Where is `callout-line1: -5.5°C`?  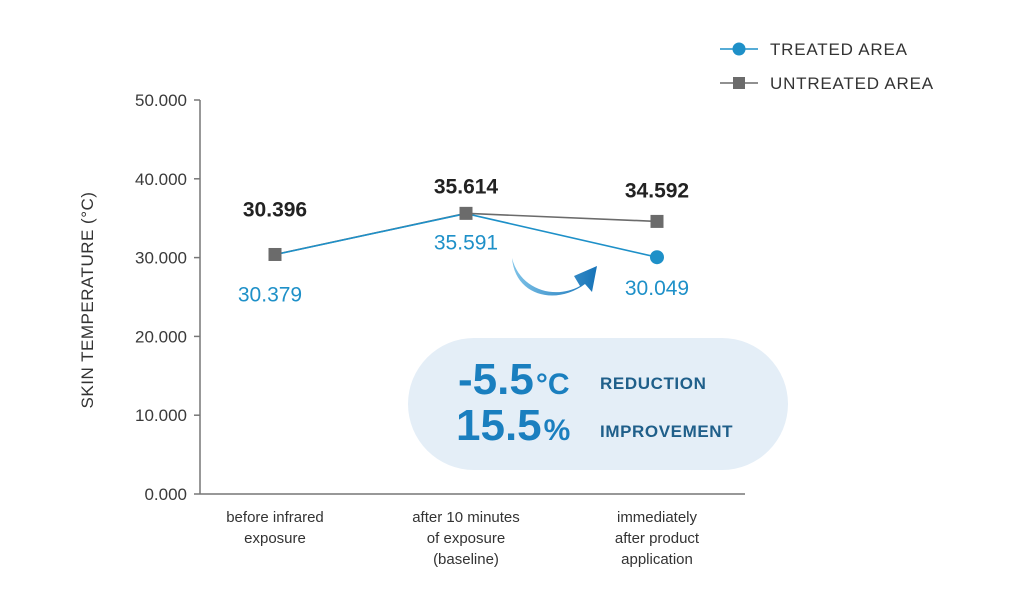
callout-line1: -5.5°C is located at coordinates (514, 379).